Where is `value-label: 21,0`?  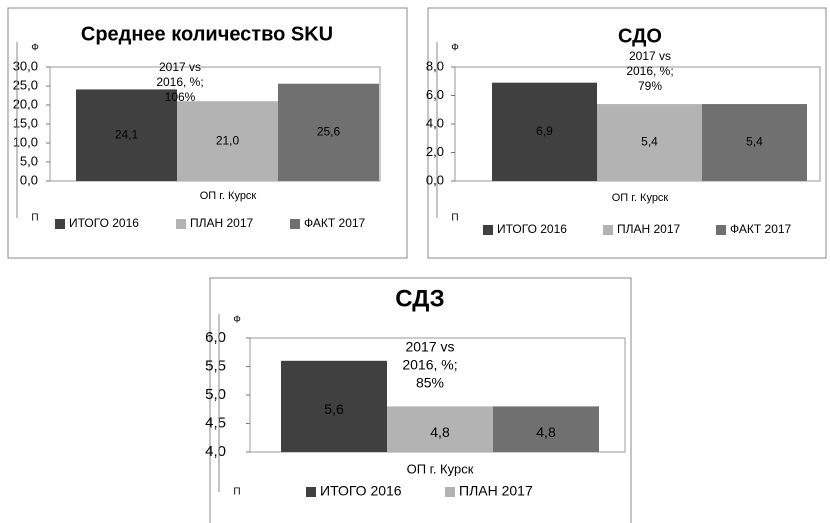
value-label: 21,0 is located at coordinates (228, 140).